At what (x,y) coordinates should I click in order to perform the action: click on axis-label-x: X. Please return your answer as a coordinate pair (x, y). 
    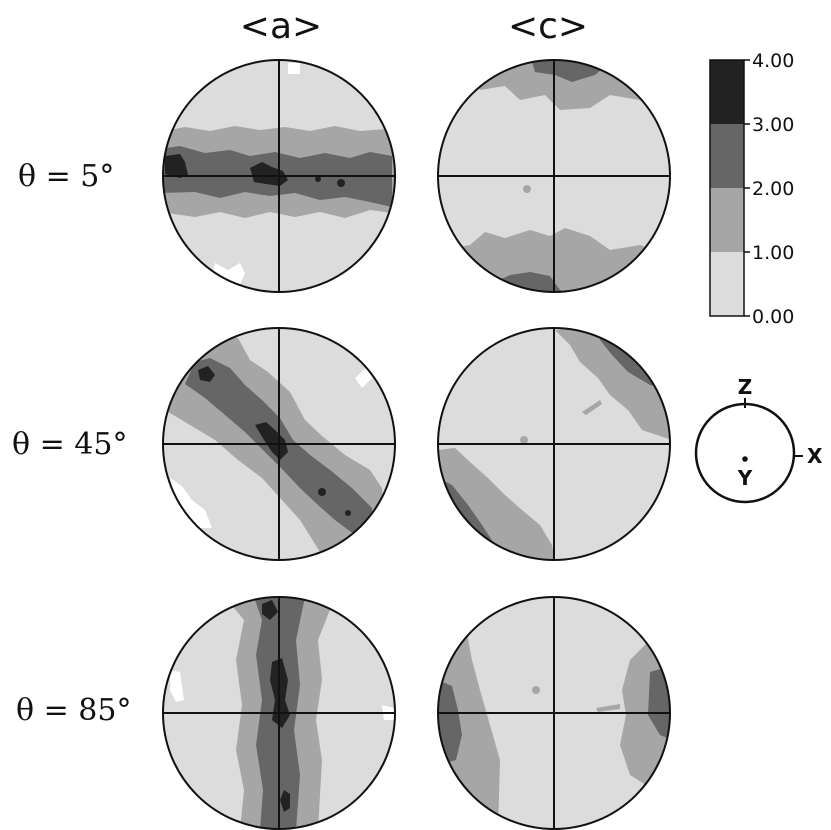
    Looking at the image, I should click on (815, 456).